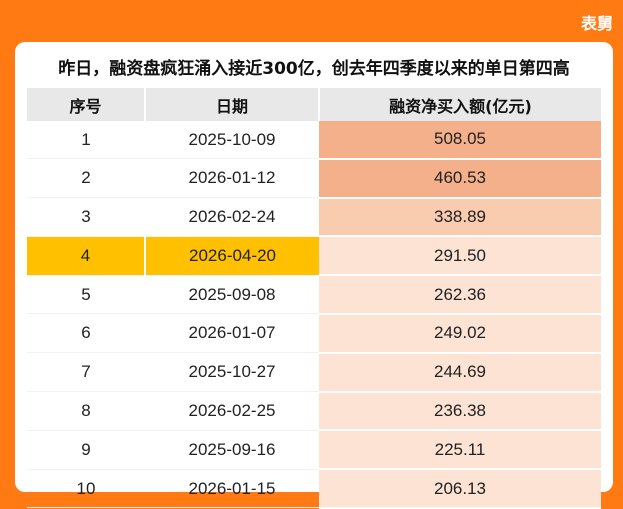  Describe the element at coordinates (596, 23) in the screenshot. I see `brand-logo: 表舅` at that location.